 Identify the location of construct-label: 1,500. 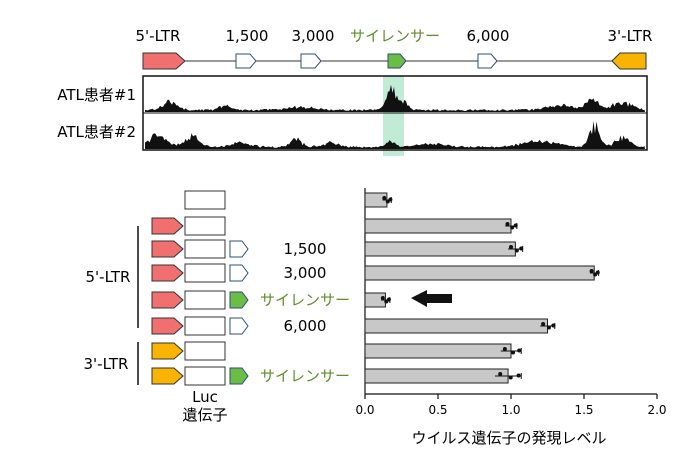
(305, 249).